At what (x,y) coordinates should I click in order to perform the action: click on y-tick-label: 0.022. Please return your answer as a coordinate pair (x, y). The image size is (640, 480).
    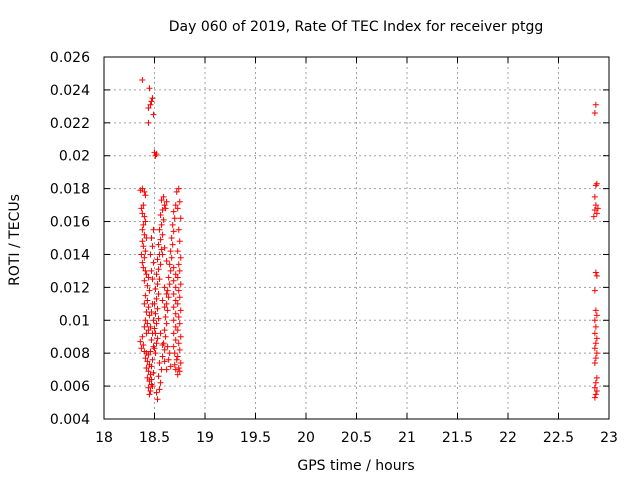
    Looking at the image, I should click on (70, 124).